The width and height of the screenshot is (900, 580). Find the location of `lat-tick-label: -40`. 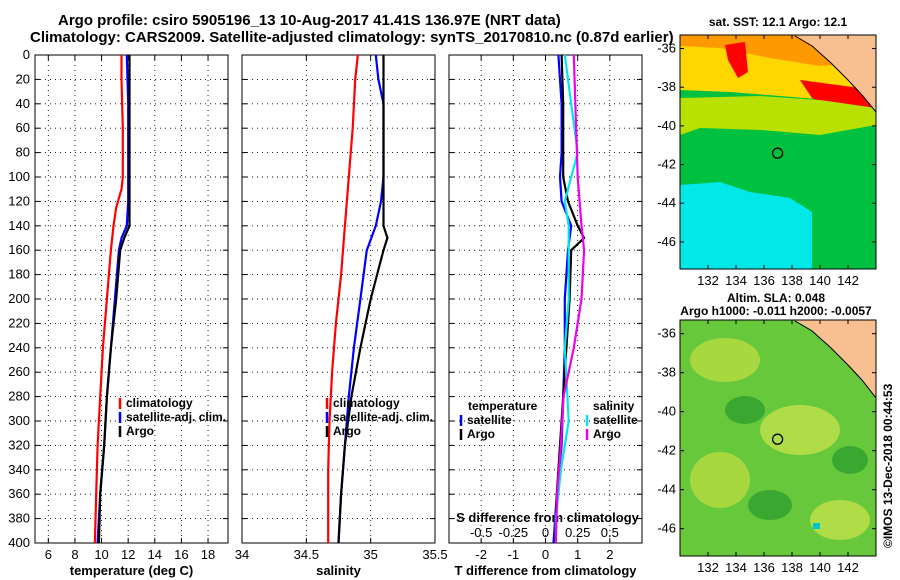

lat-tick-label: -40 is located at coordinates (666, 125).